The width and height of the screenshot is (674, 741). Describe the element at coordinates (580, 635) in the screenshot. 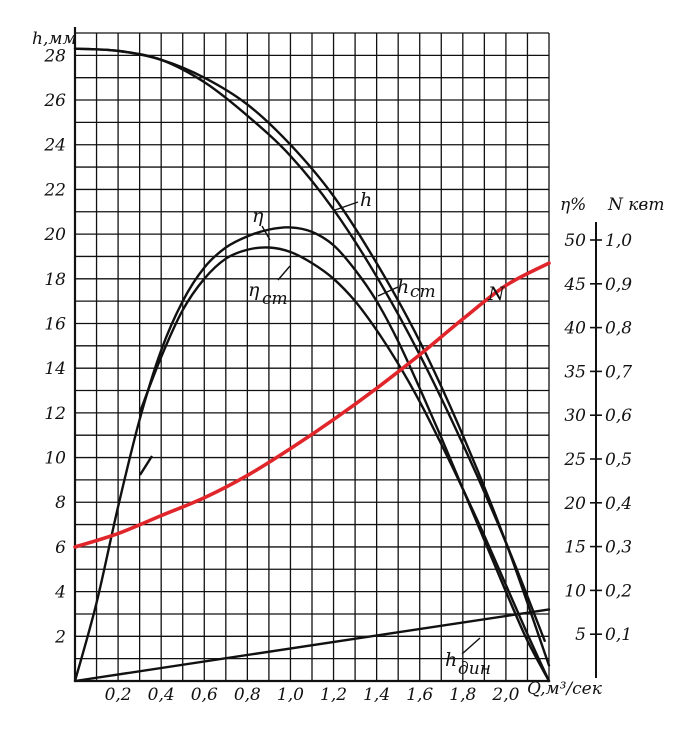

I see `y-tick-label-eta: 5` at that location.